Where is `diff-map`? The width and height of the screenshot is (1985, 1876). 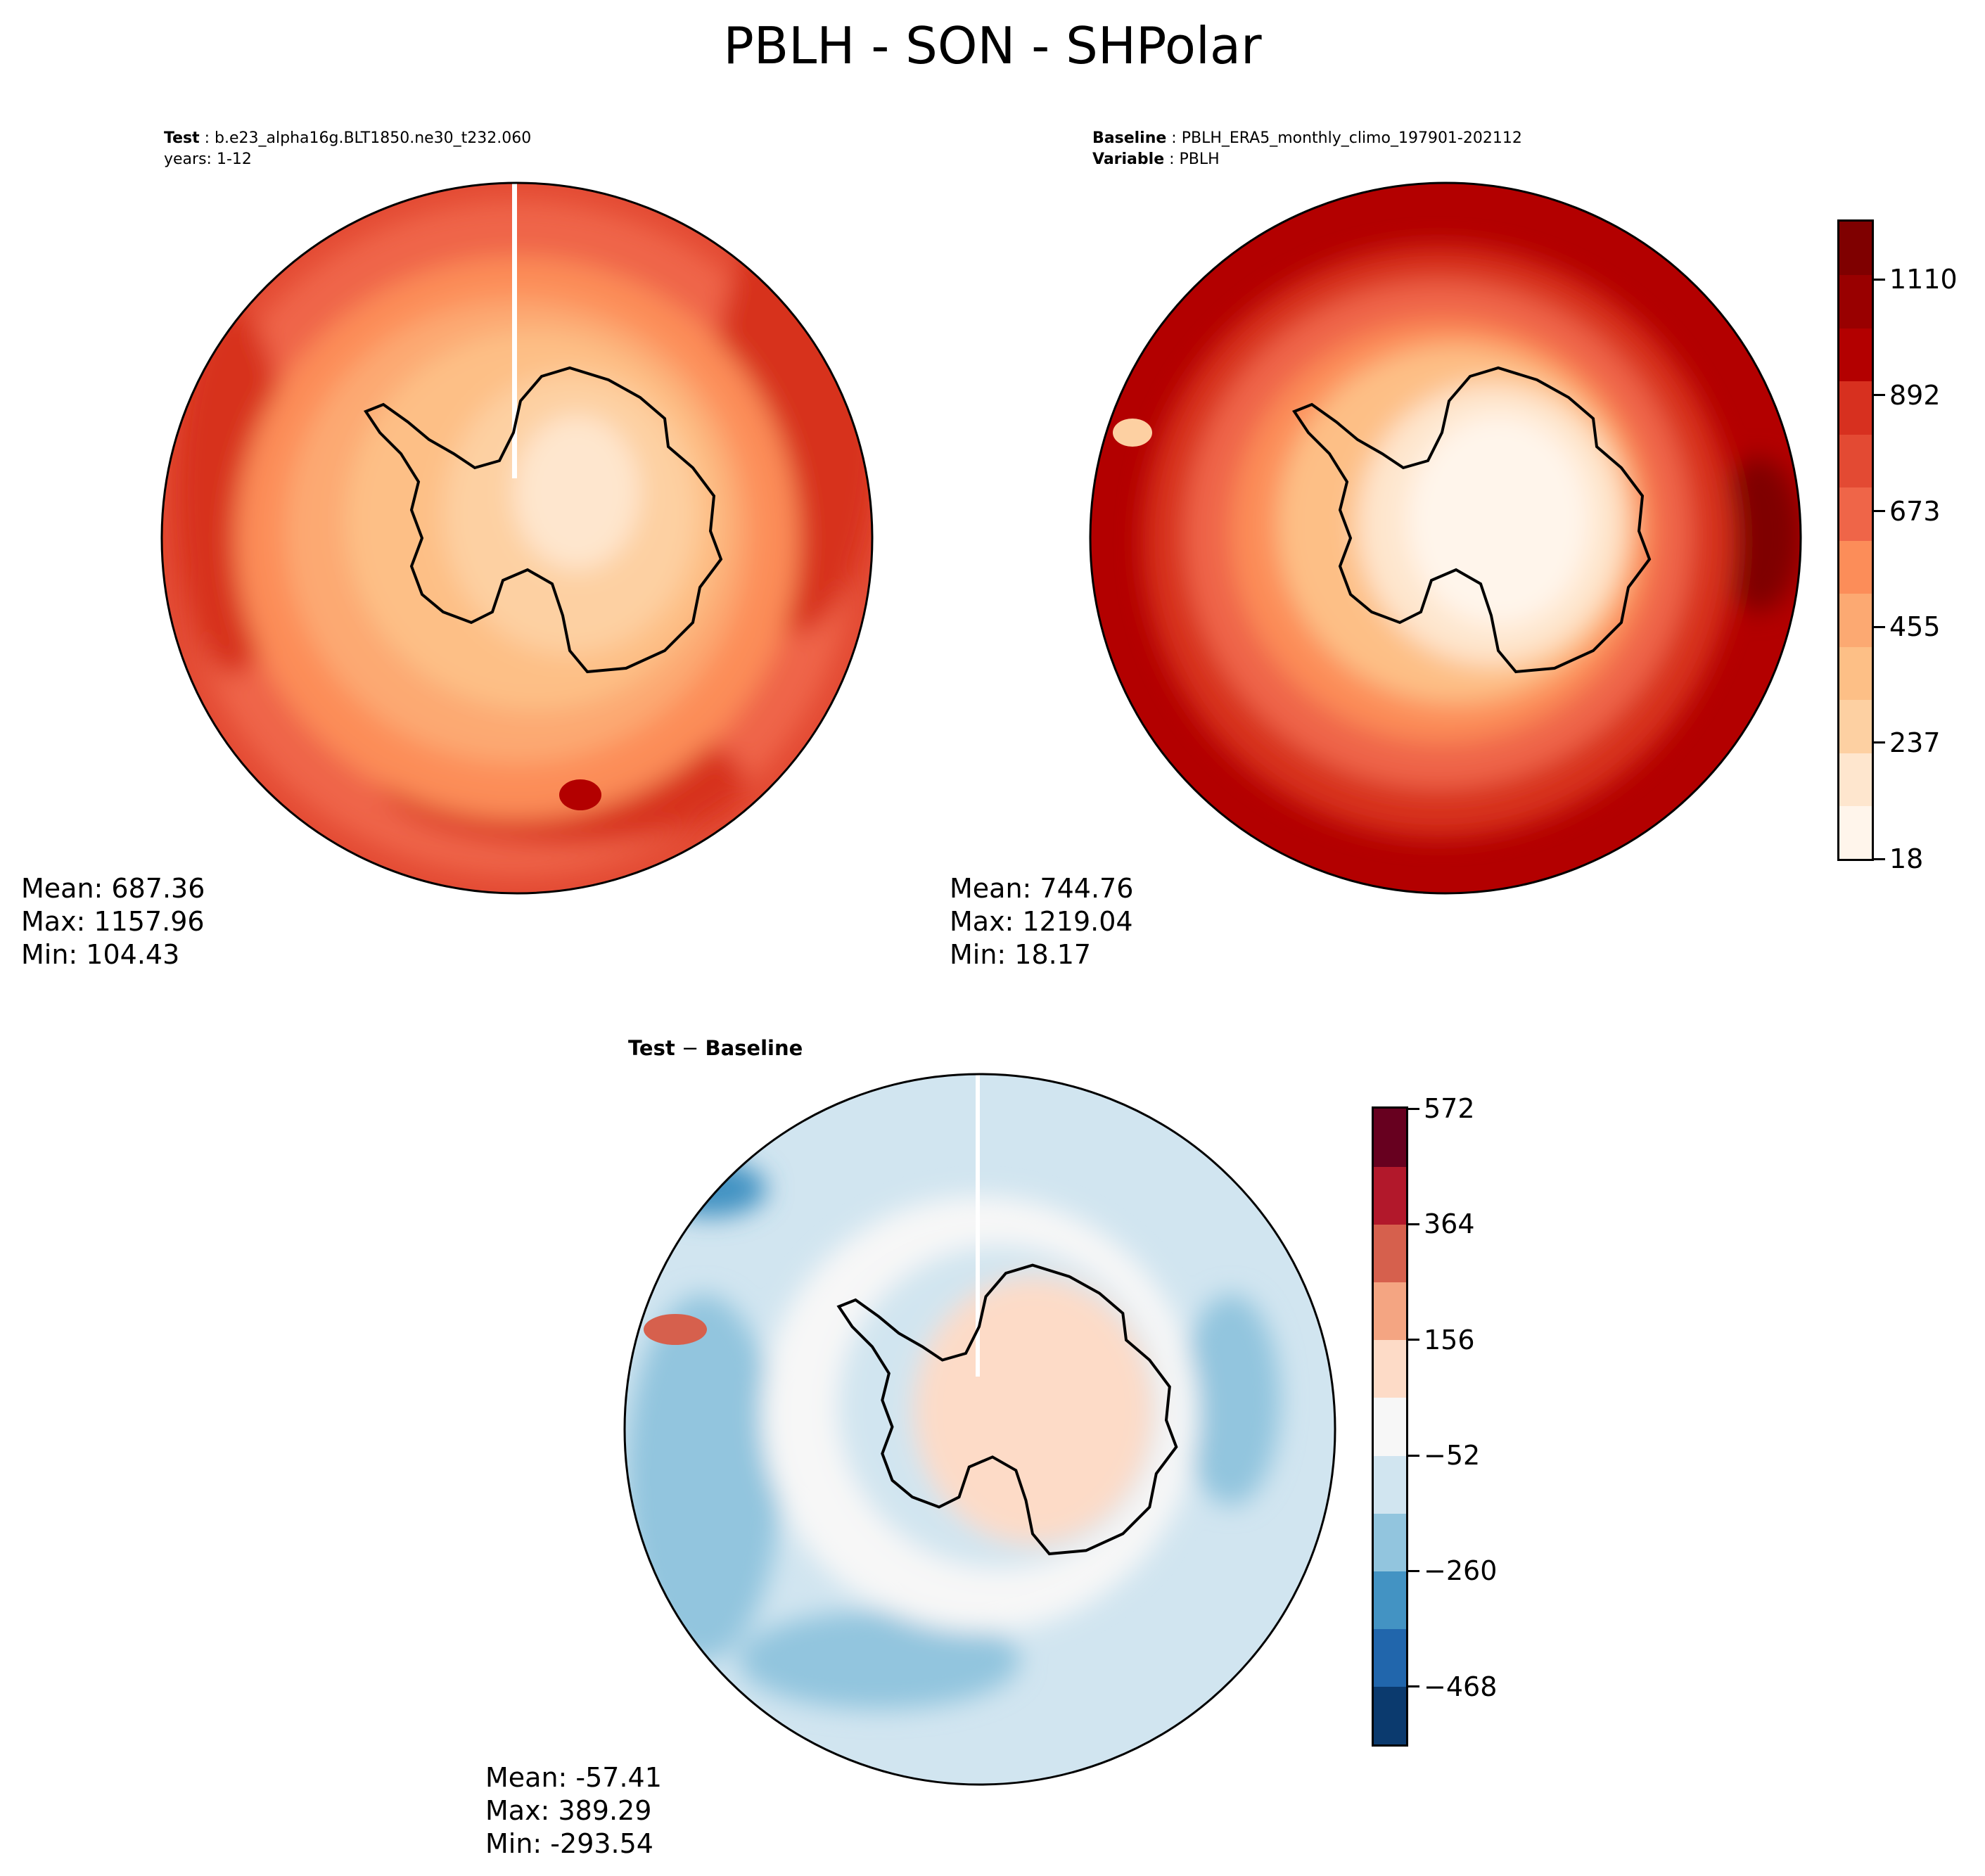
diff-map is located at coordinates (980, 1429).